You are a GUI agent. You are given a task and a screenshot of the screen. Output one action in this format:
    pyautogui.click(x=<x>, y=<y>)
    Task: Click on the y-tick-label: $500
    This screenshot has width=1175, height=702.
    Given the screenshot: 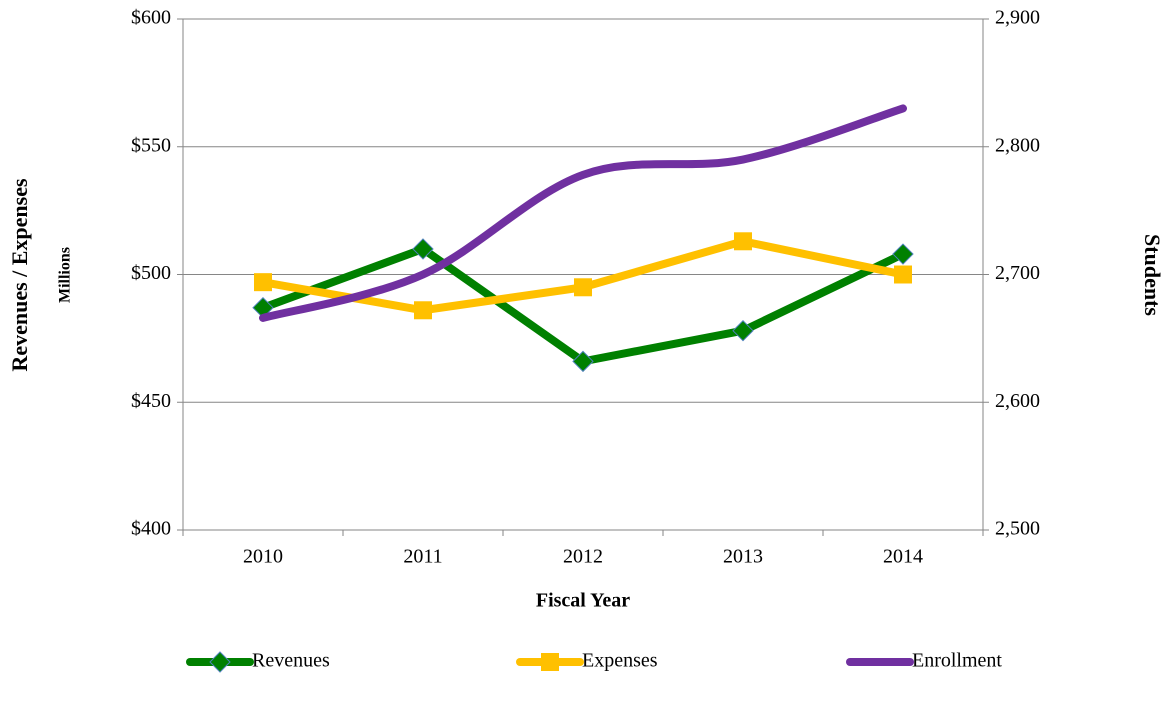 What is the action you would take?
    pyautogui.click(x=151, y=273)
    